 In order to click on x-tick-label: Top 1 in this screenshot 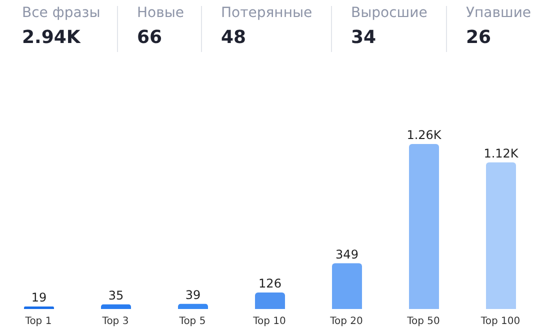, I will do `click(38, 322)`.